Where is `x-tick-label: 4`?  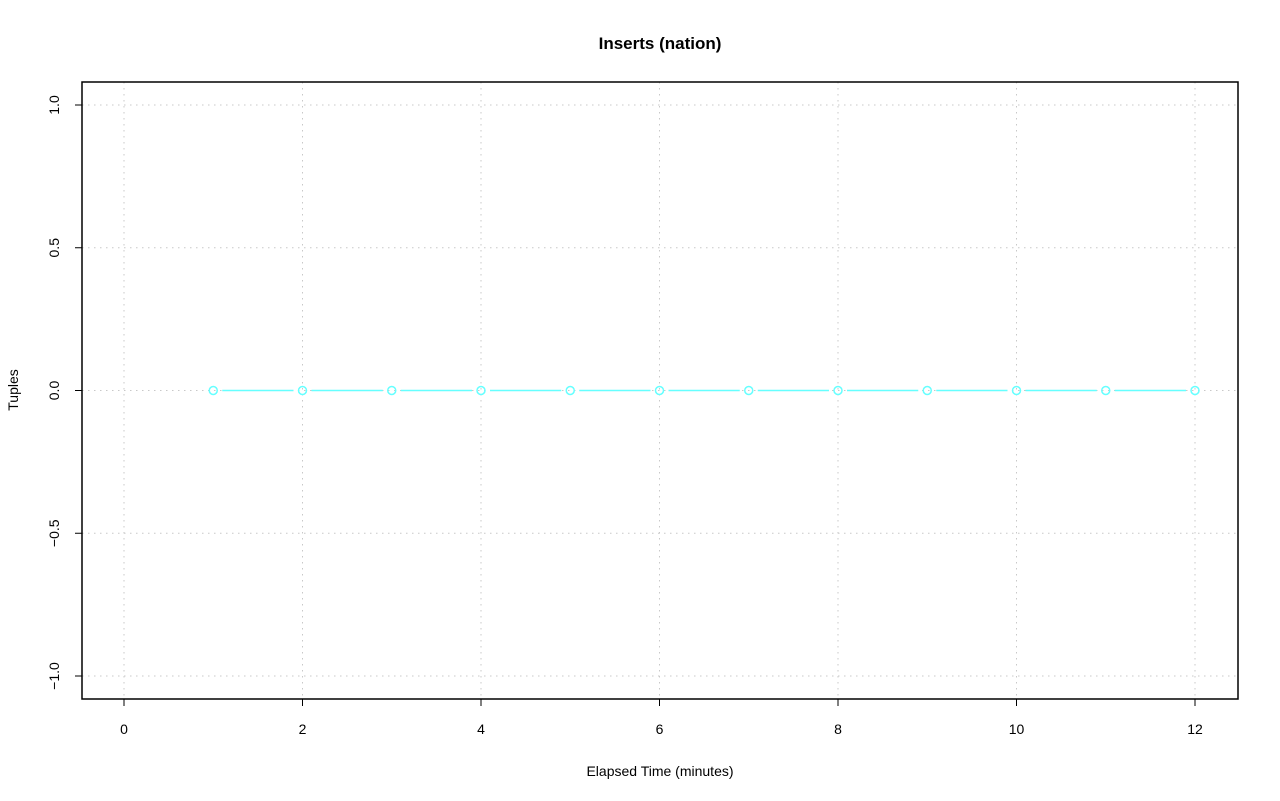
x-tick-label: 4 is located at coordinates (481, 729).